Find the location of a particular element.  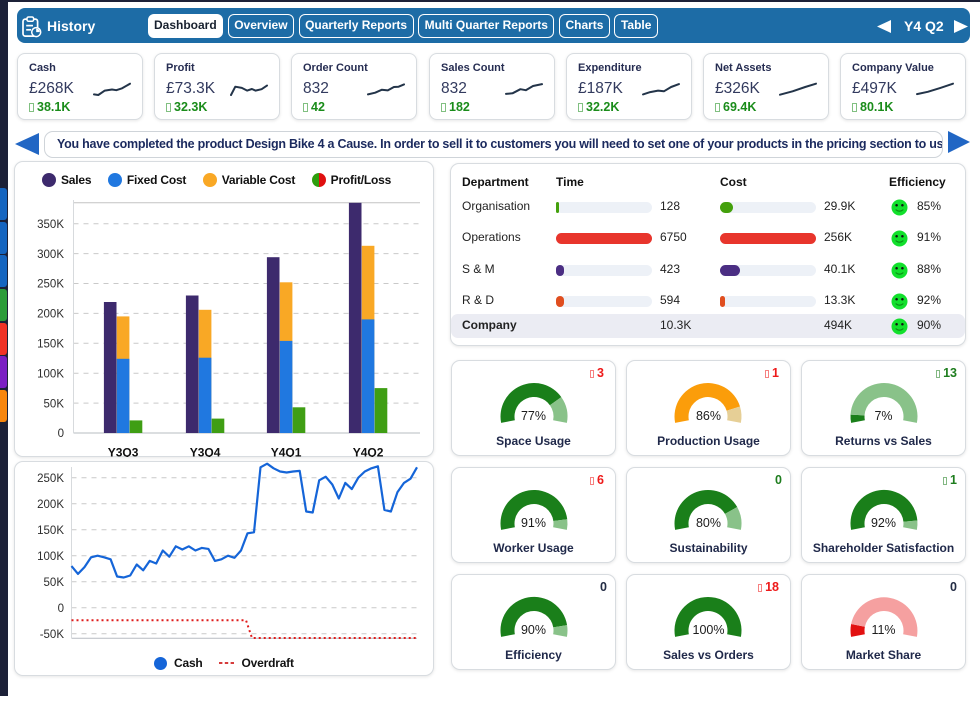

svg-text: -50K is located at coordinates (52, 635).